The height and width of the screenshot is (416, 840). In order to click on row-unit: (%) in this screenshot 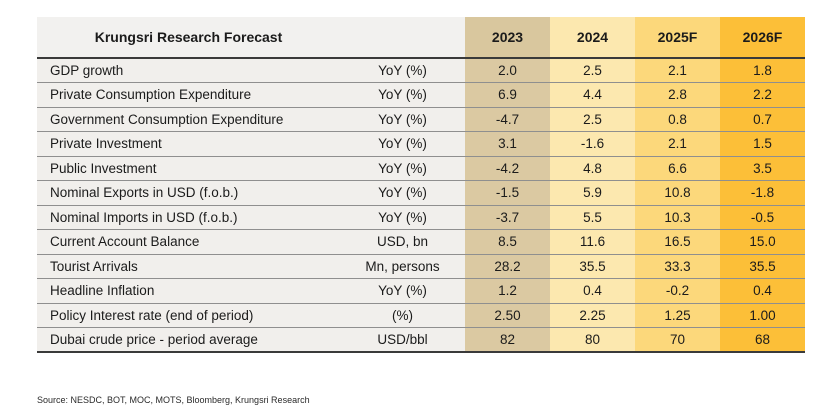, I will do `click(402, 315)`.